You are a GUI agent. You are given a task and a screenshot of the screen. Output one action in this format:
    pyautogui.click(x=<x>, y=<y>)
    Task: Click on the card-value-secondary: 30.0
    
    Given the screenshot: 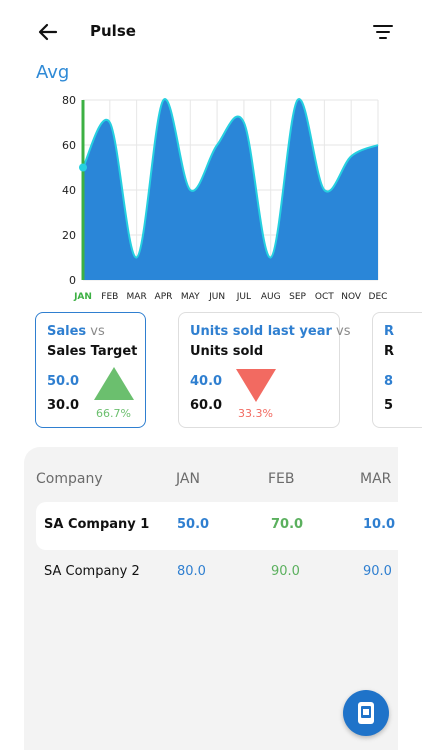 What is the action you would take?
    pyautogui.click(x=63, y=405)
    